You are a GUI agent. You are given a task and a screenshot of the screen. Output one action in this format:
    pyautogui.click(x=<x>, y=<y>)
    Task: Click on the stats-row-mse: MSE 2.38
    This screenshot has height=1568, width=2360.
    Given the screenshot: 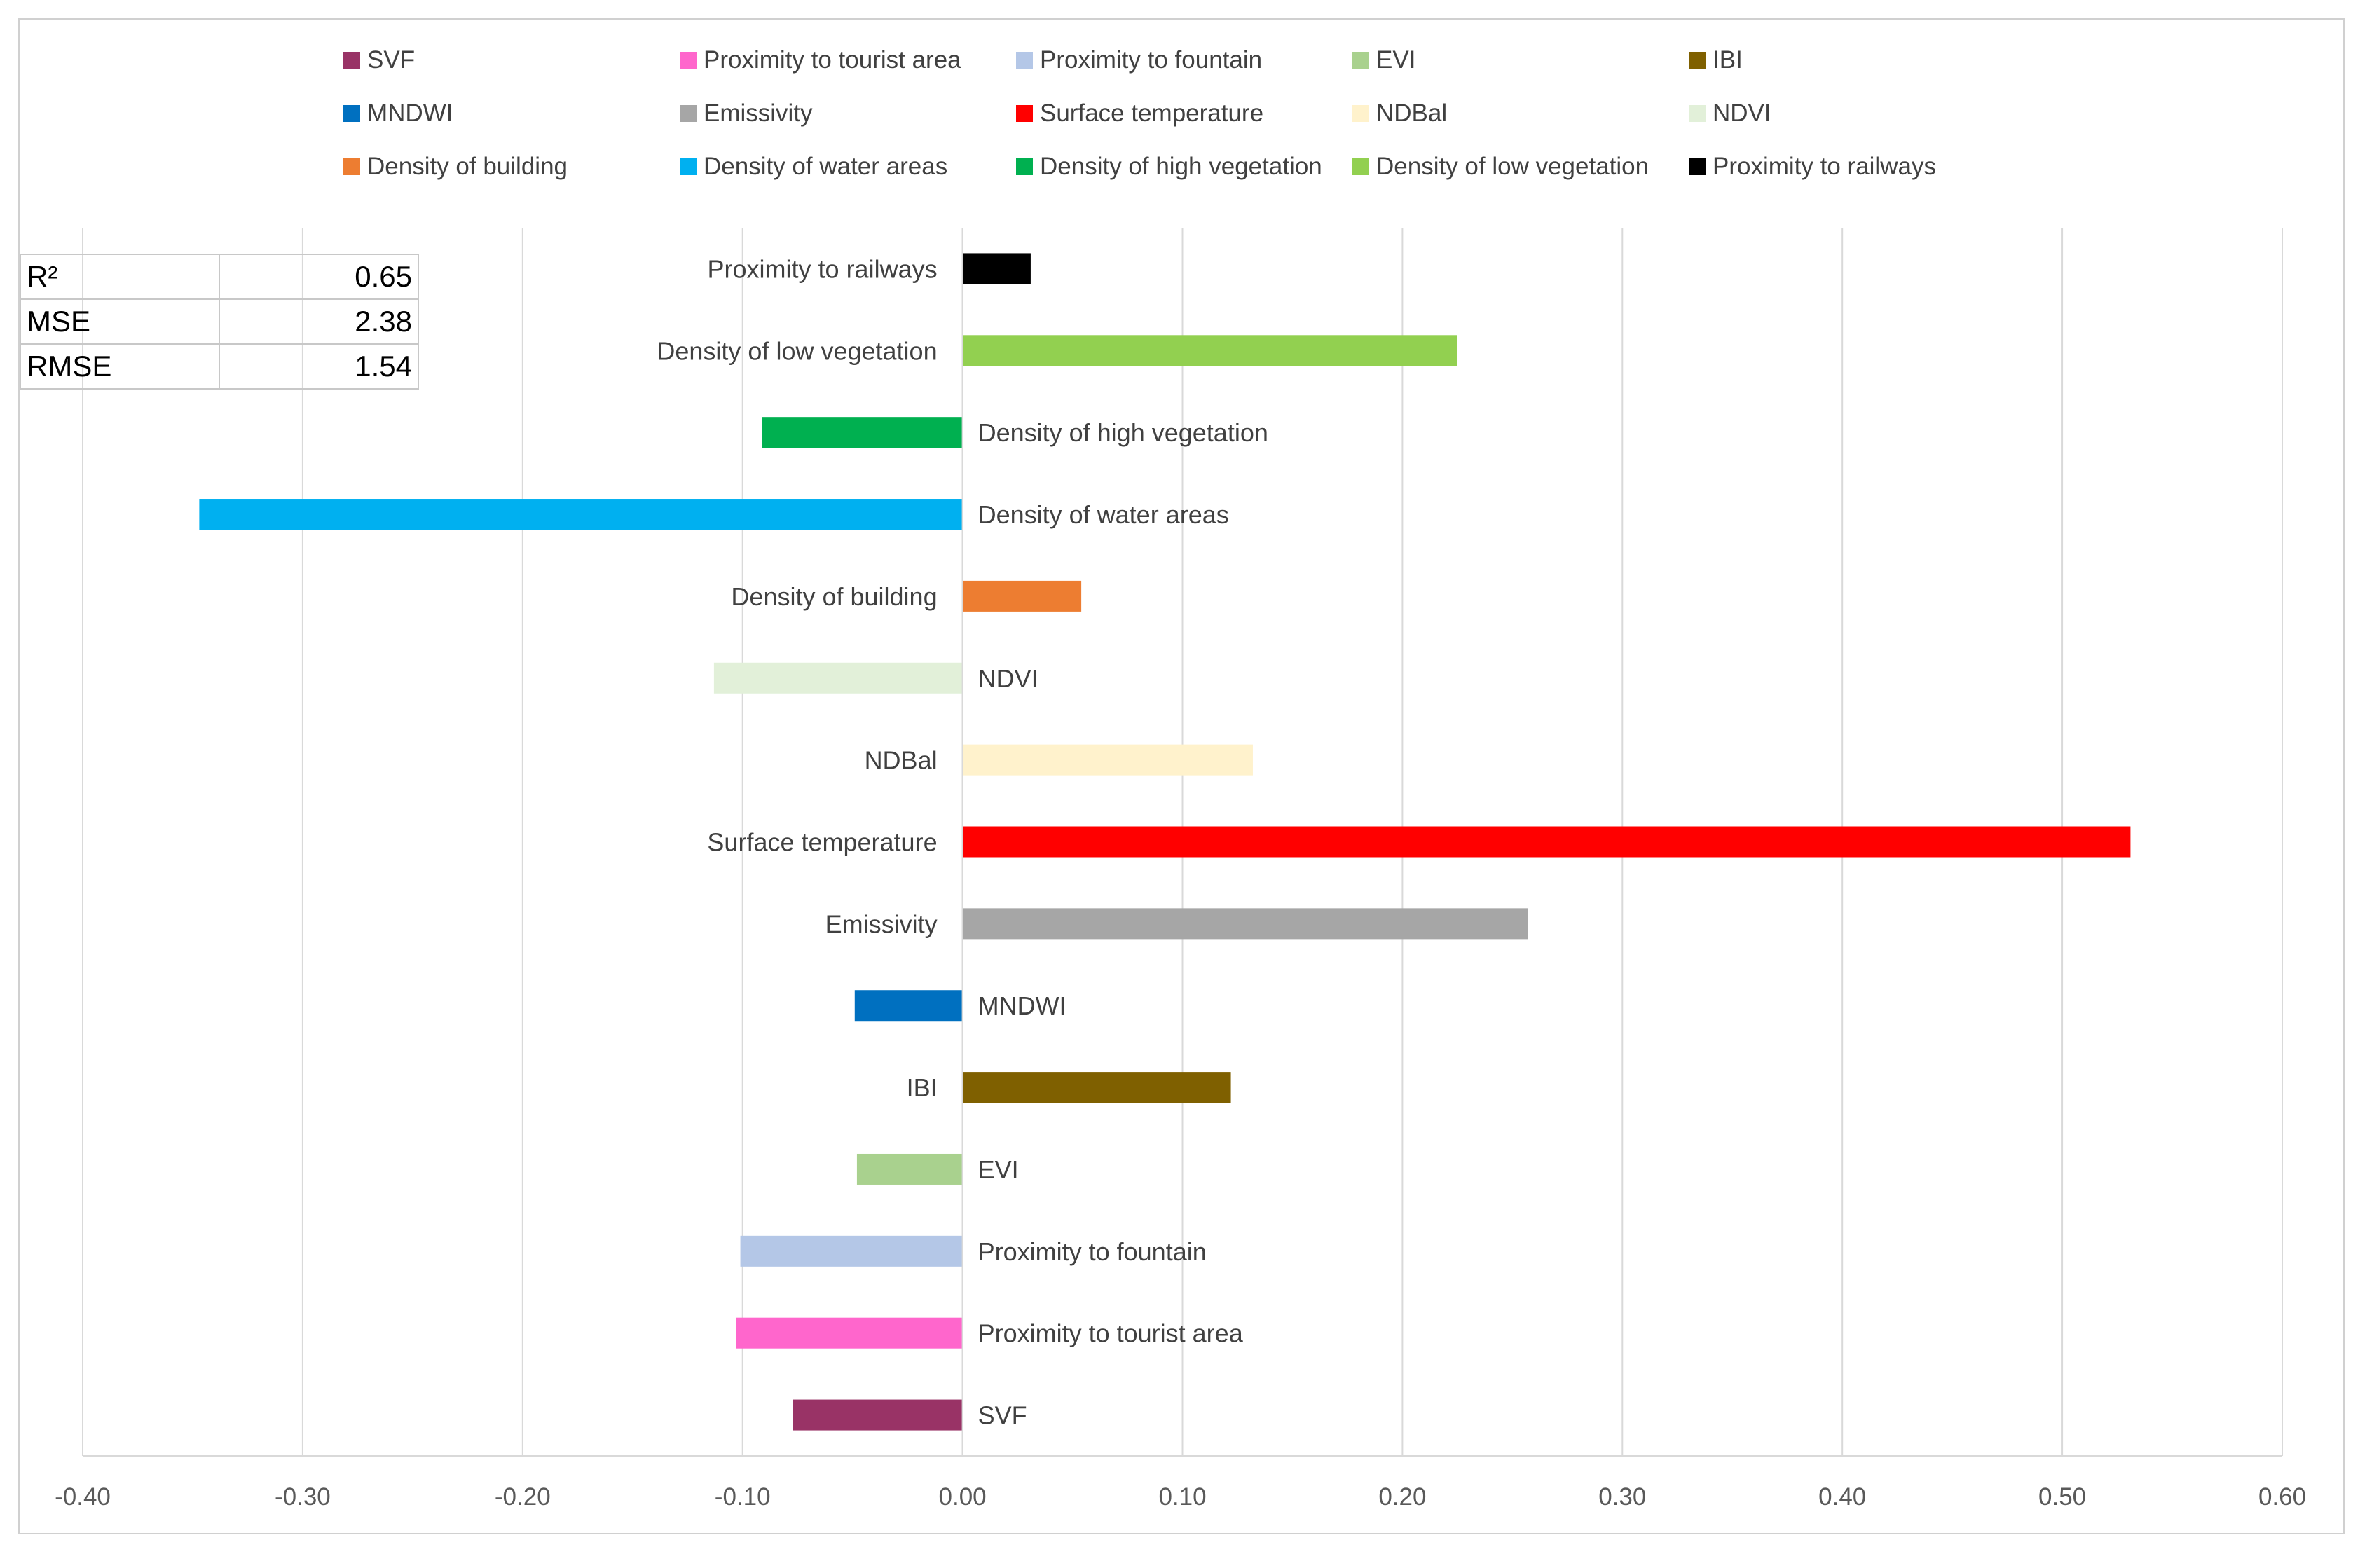 What is the action you would take?
    pyautogui.click(x=219, y=321)
    